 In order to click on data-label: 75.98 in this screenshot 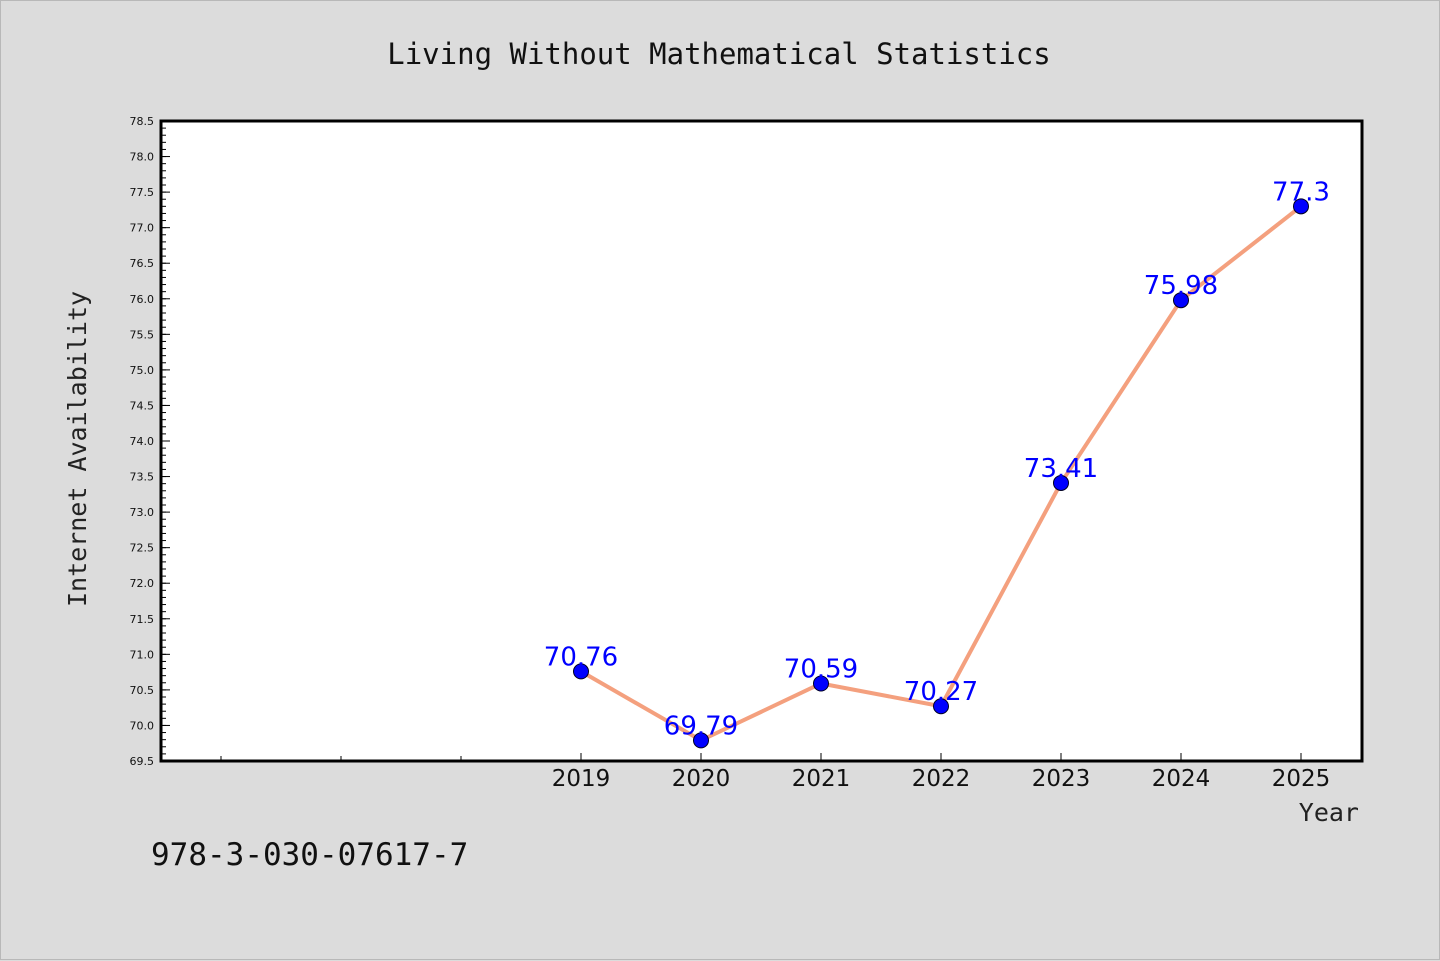, I will do `click(1181, 286)`.